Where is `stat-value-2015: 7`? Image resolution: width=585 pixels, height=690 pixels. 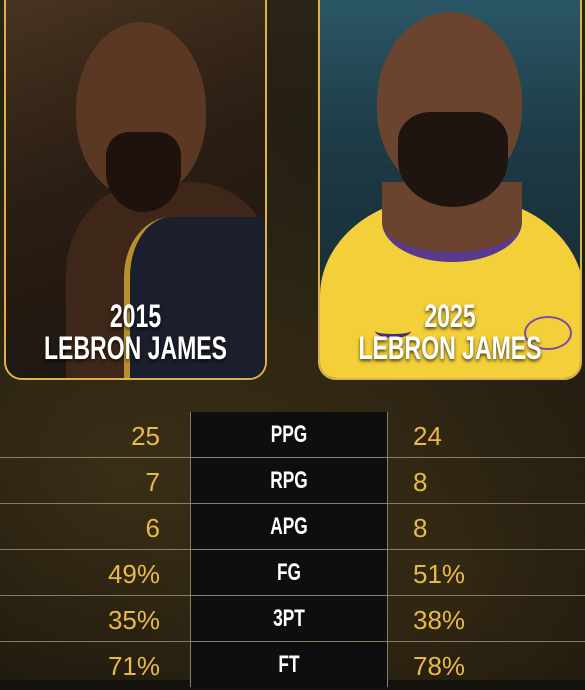 stat-value-2015: 7 is located at coordinates (152, 482).